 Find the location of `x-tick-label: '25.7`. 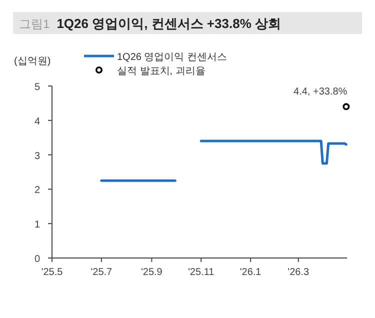

x-tick-label: '25.7 is located at coordinates (101, 272).